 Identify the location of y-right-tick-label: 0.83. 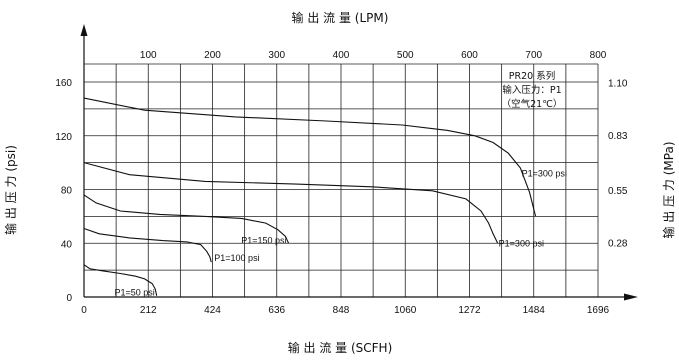
(618, 136).